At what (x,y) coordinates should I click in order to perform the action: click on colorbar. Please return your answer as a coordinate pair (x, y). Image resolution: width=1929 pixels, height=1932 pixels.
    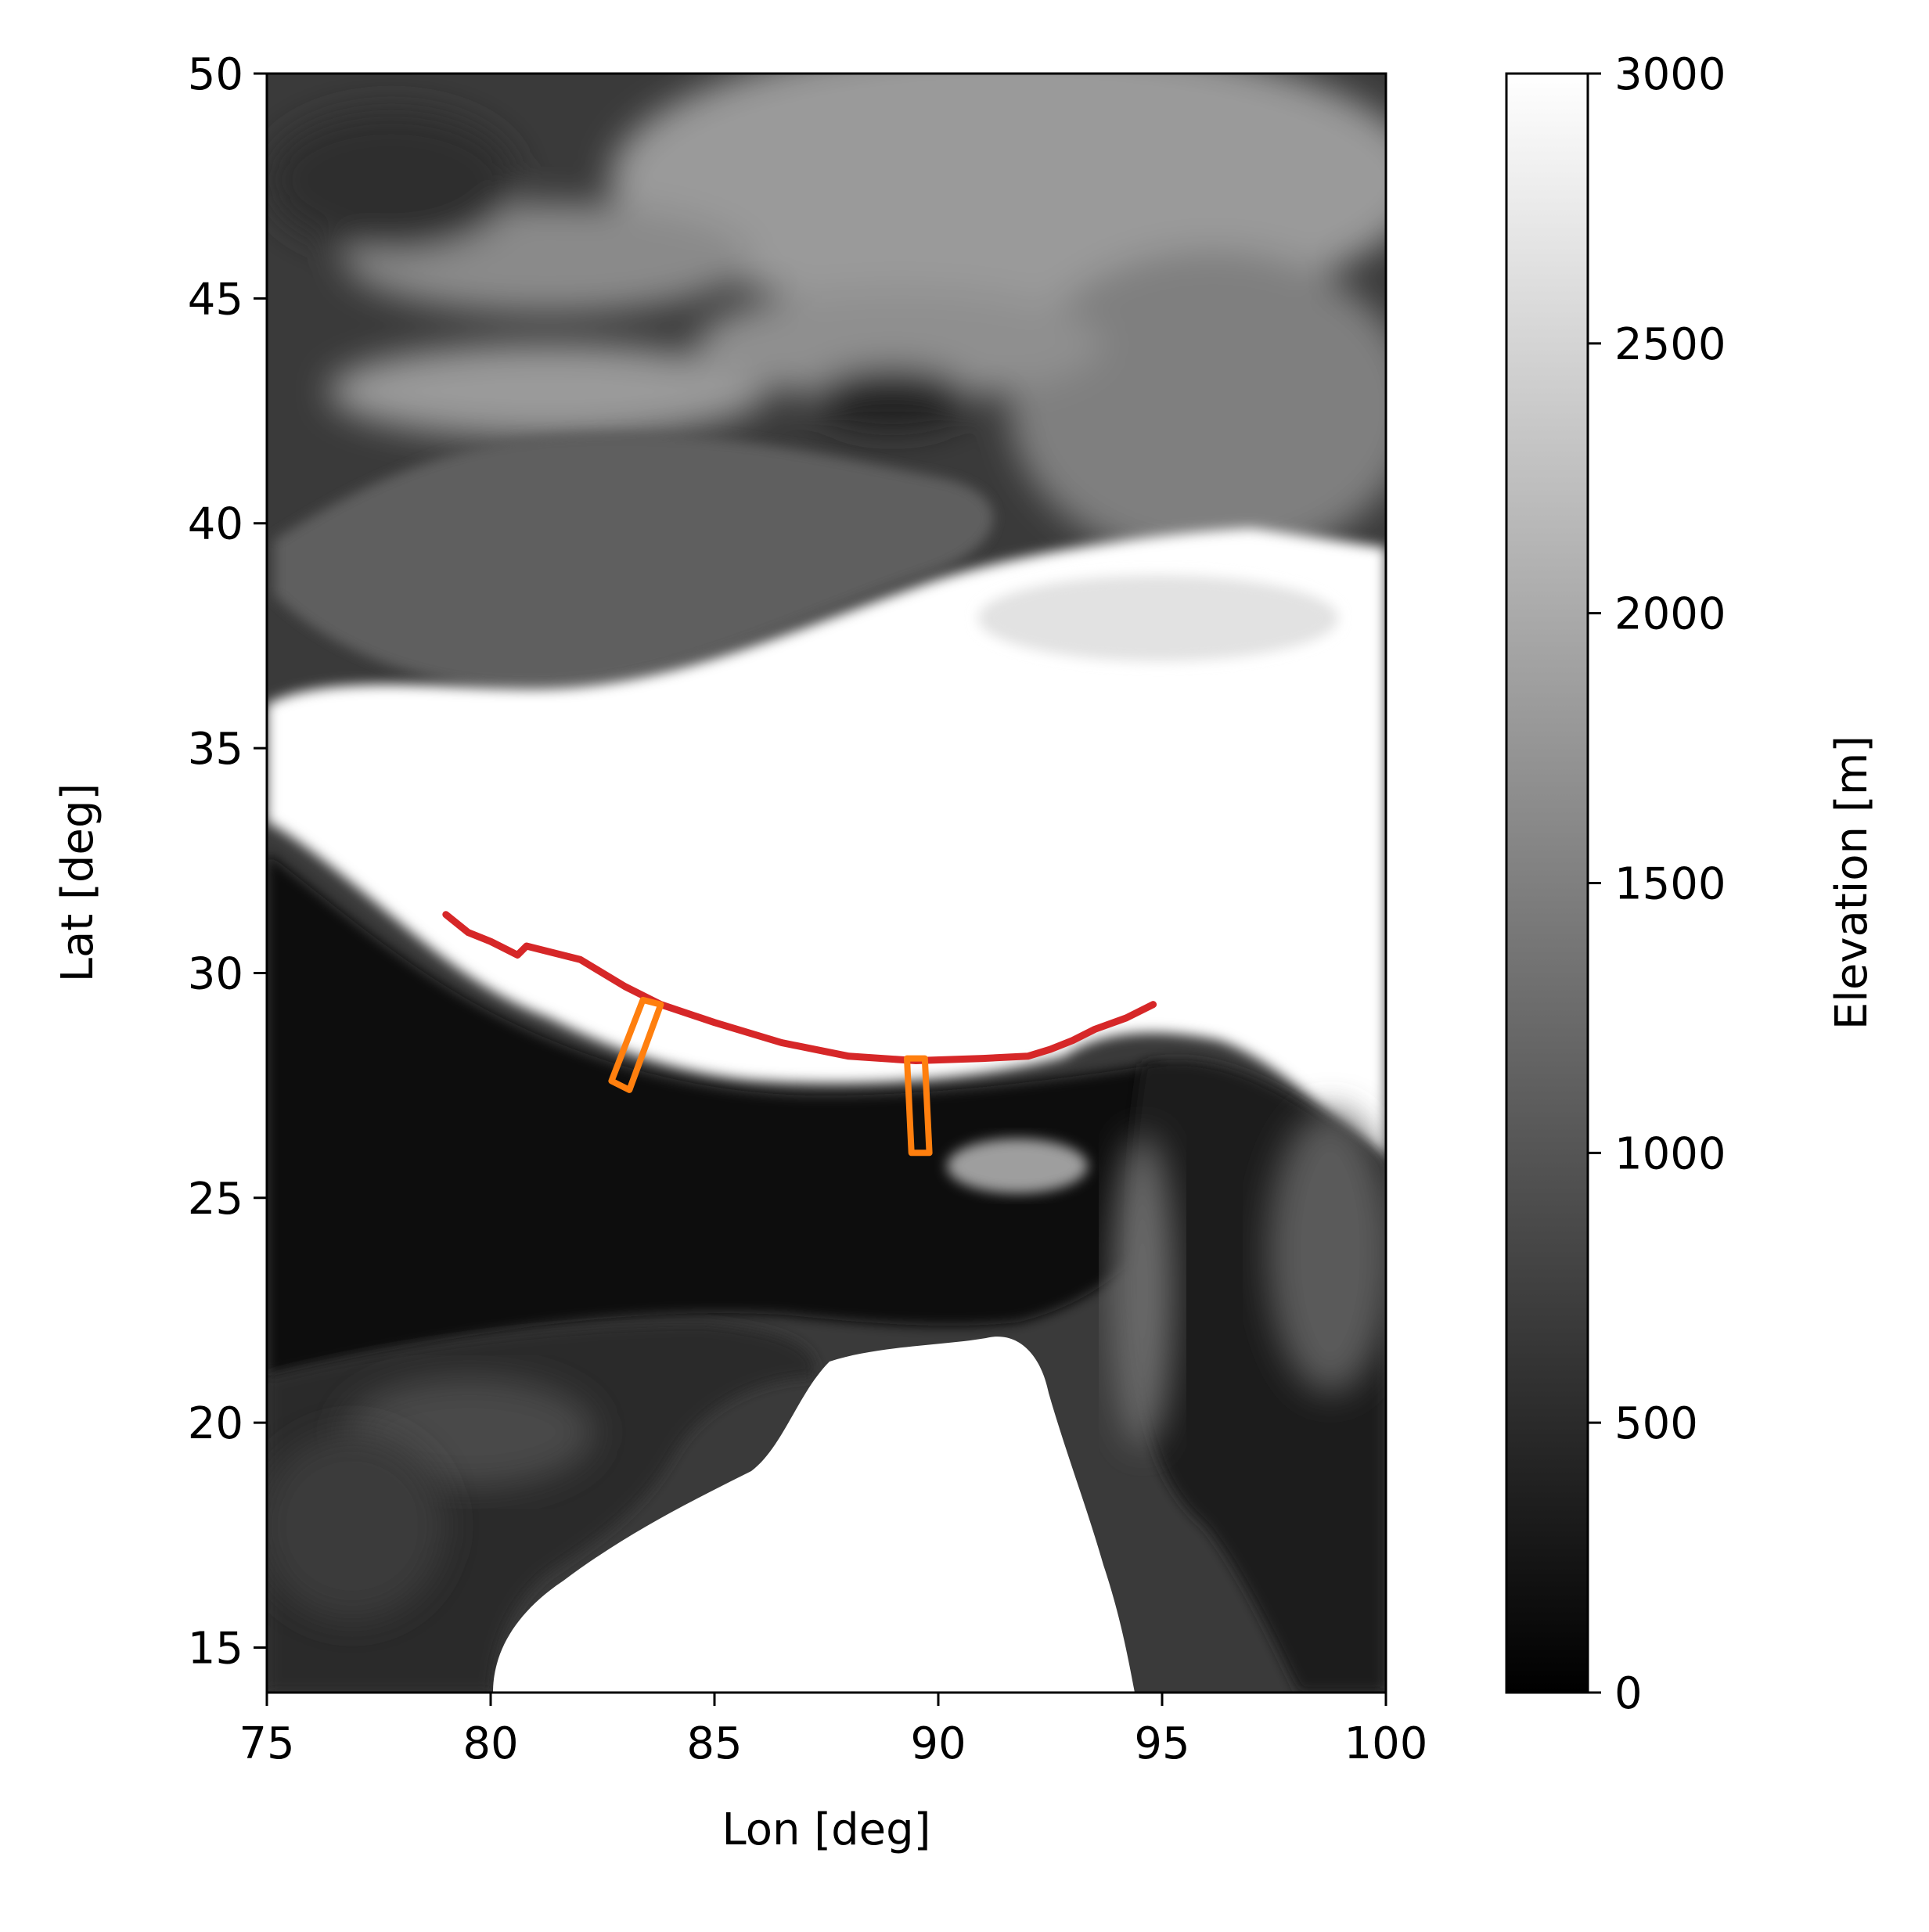
    Looking at the image, I should click on (1547, 883).